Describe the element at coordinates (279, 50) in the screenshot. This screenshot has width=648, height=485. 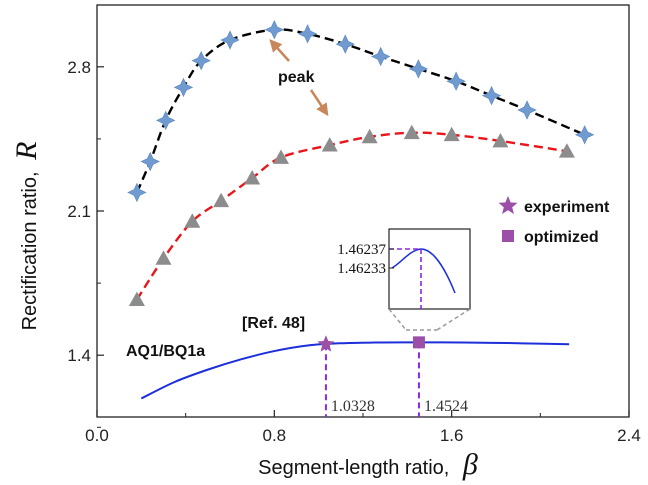
I see `peak-arrow-up` at that location.